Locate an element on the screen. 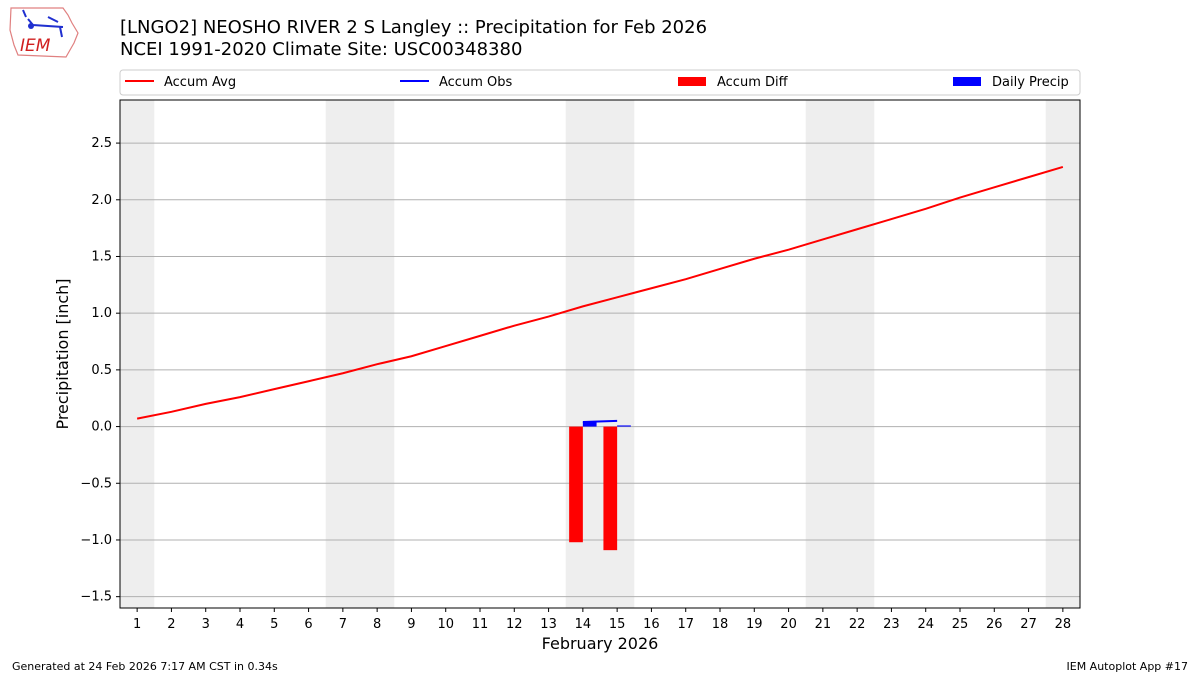 The height and width of the screenshot is (675, 1200). y-axis-label: Precipitation [inch] is located at coordinates (62, 353).